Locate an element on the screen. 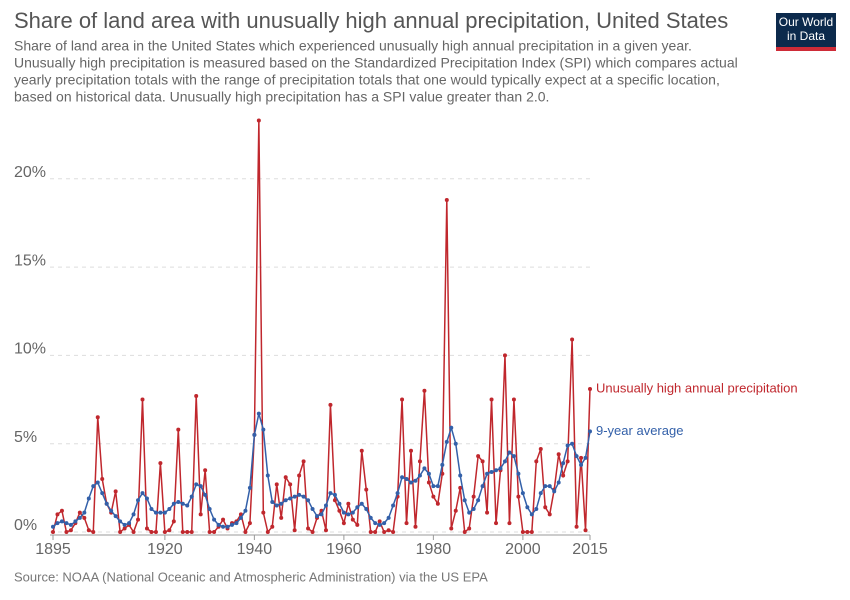 This screenshot has height=600, width=850. series-label: 9-year average is located at coordinates (639, 430).